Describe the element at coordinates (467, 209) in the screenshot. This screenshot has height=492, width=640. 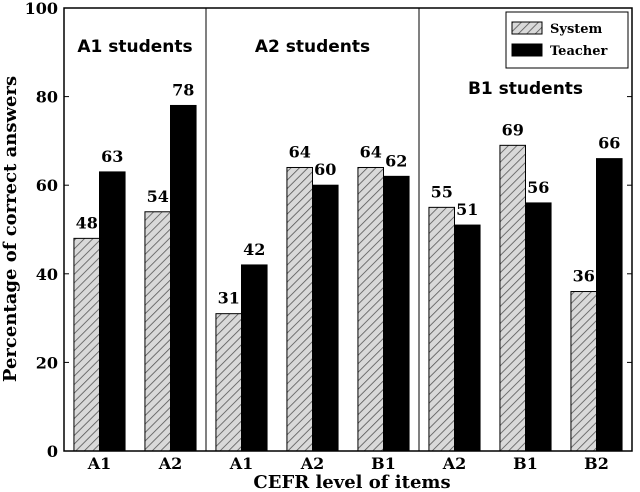
I see `value-label: 51` at that location.